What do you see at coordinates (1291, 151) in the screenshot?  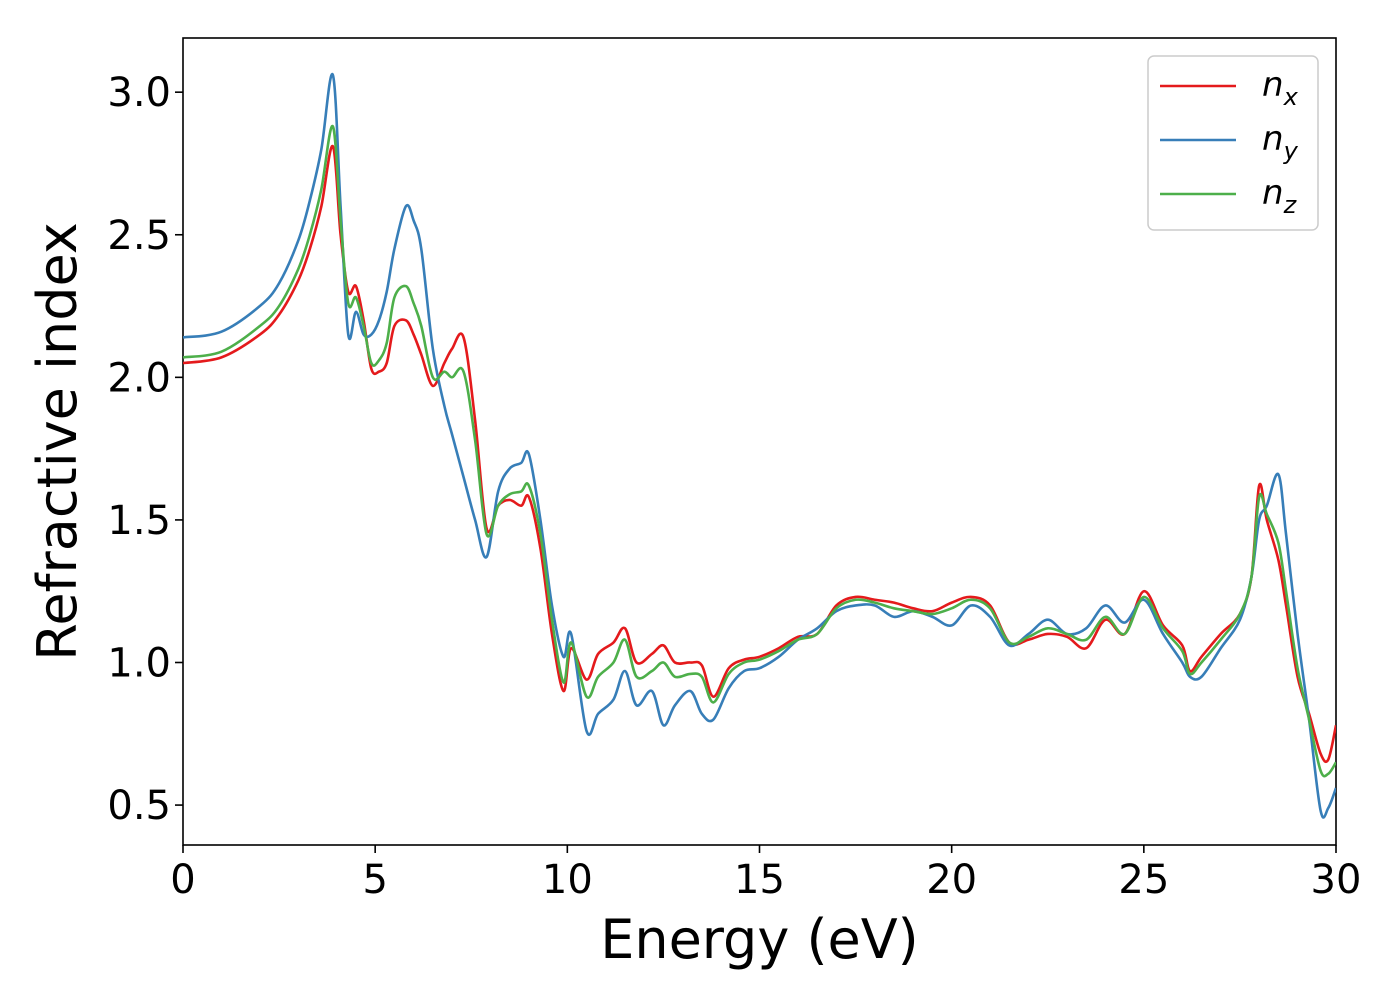 I see `legend-label-subscript: y` at bounding box center [1291, 151].